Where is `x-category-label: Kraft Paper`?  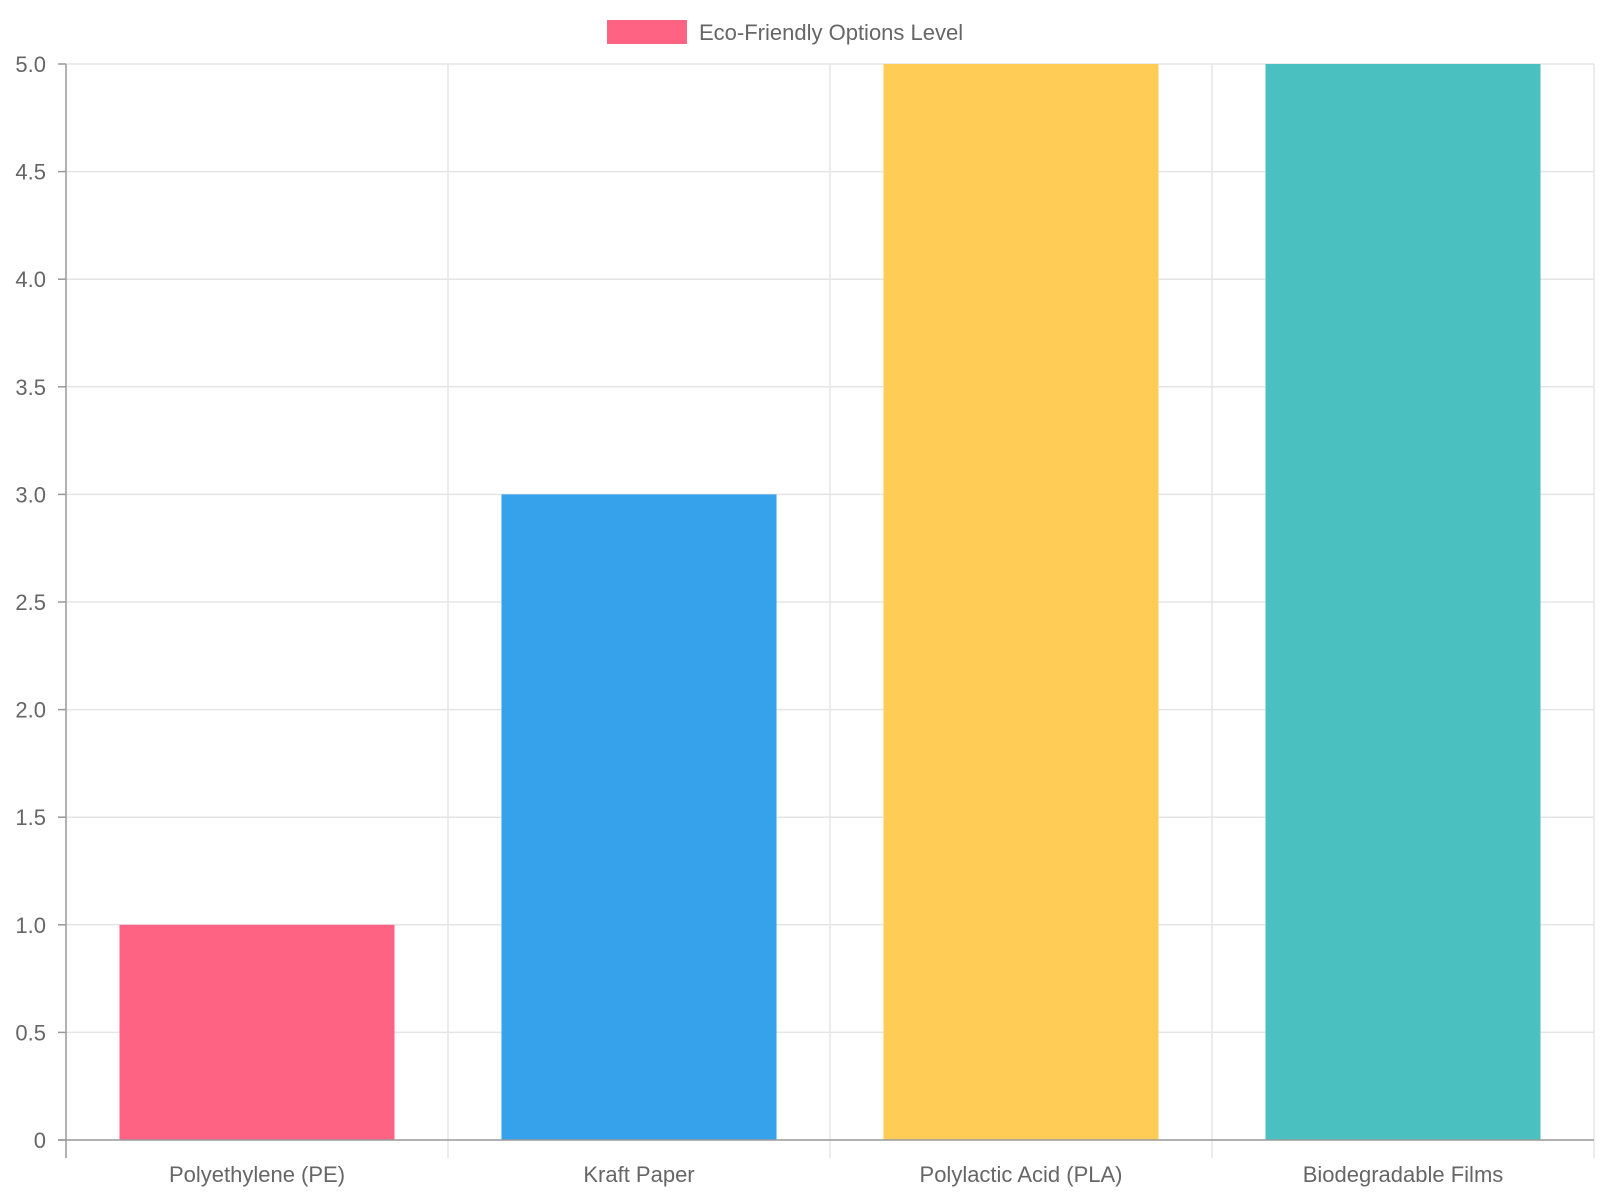 x-category-label: Kraft Paper is located at coordinates (638, 1174).